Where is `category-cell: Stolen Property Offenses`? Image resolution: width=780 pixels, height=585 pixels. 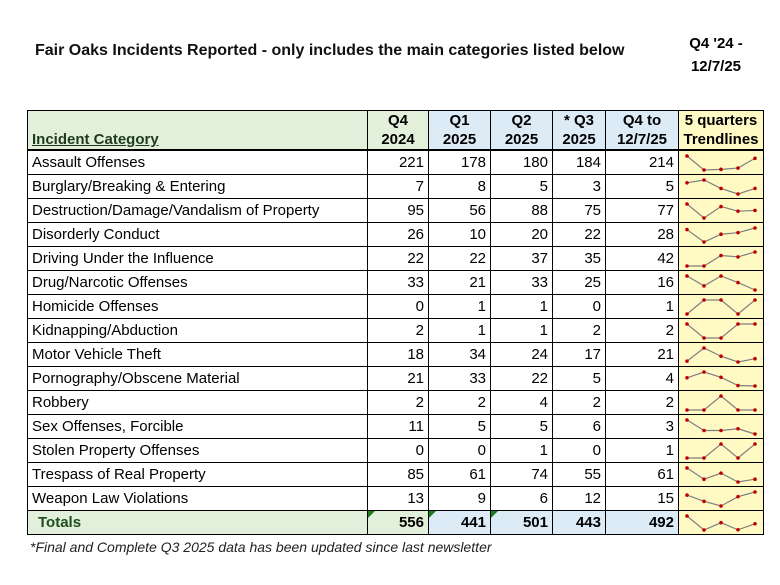 category-cell: Stolen Property Offenses is located at coordinates (197, 450).